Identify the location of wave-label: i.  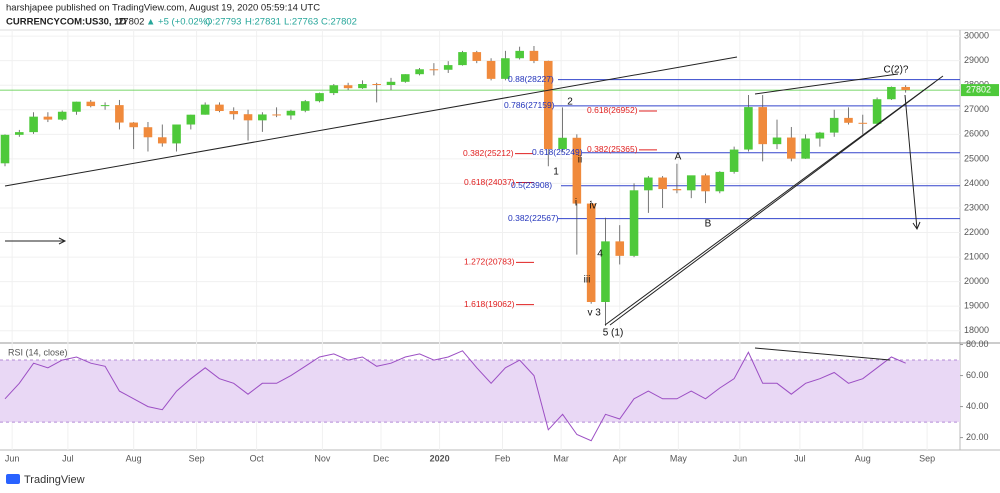
(576, 203).